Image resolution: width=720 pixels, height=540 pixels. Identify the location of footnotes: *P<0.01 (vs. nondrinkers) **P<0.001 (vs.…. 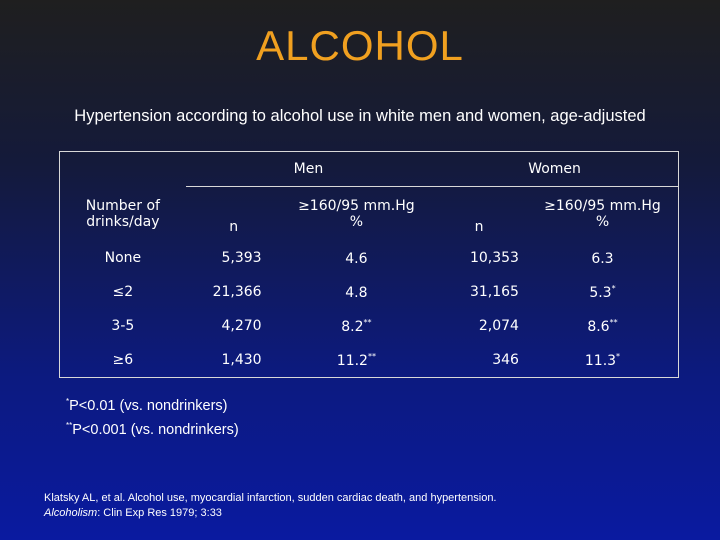
(152, 416).